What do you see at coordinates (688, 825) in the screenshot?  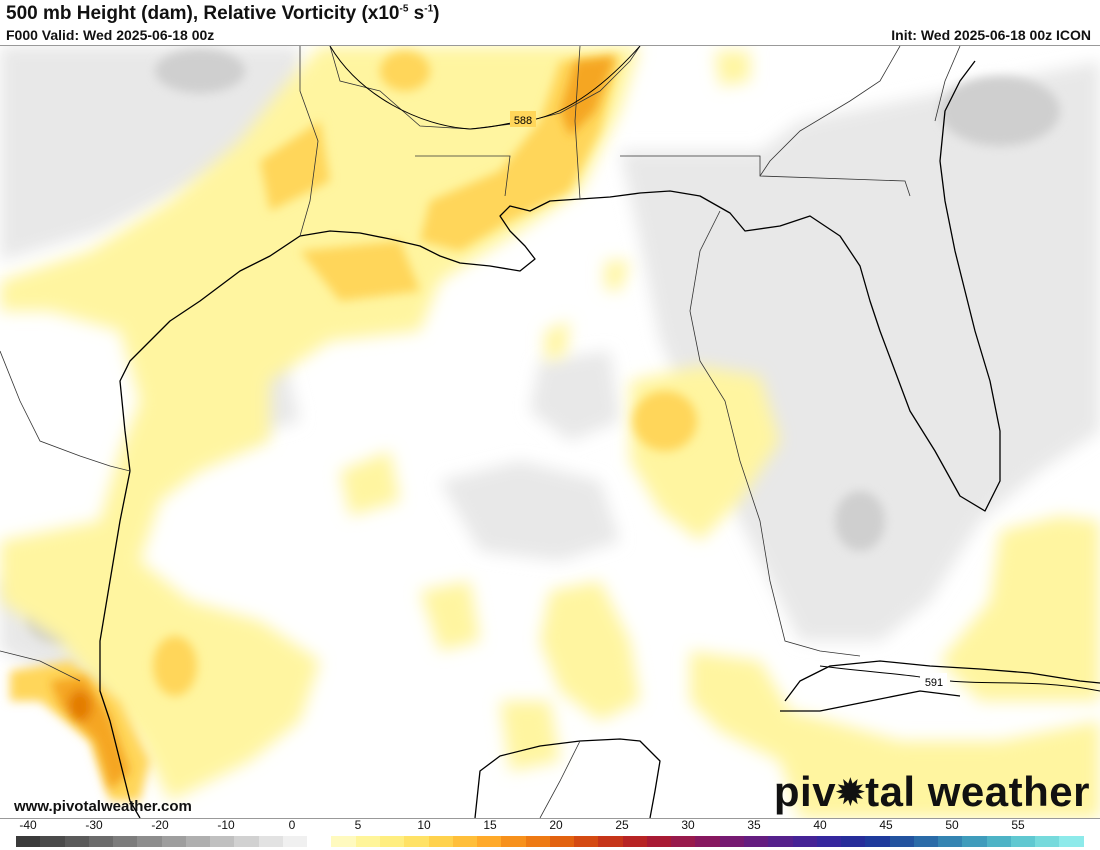 I see `colorbar-tick-label: 30` at bounding box center [688, 825].